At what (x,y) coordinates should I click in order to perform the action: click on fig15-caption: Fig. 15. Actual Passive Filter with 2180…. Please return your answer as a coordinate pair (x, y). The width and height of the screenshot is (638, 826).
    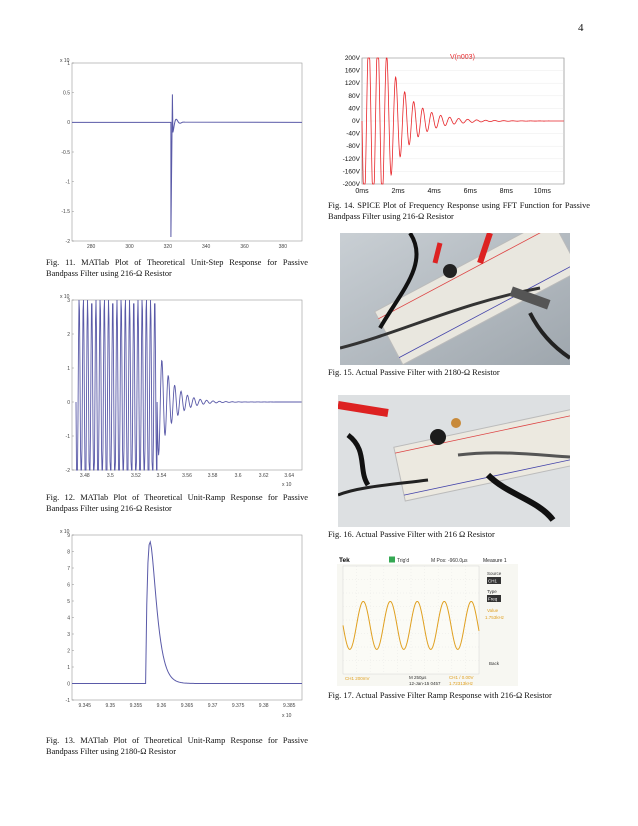
    Looking at the image, I should click on (414, 372).